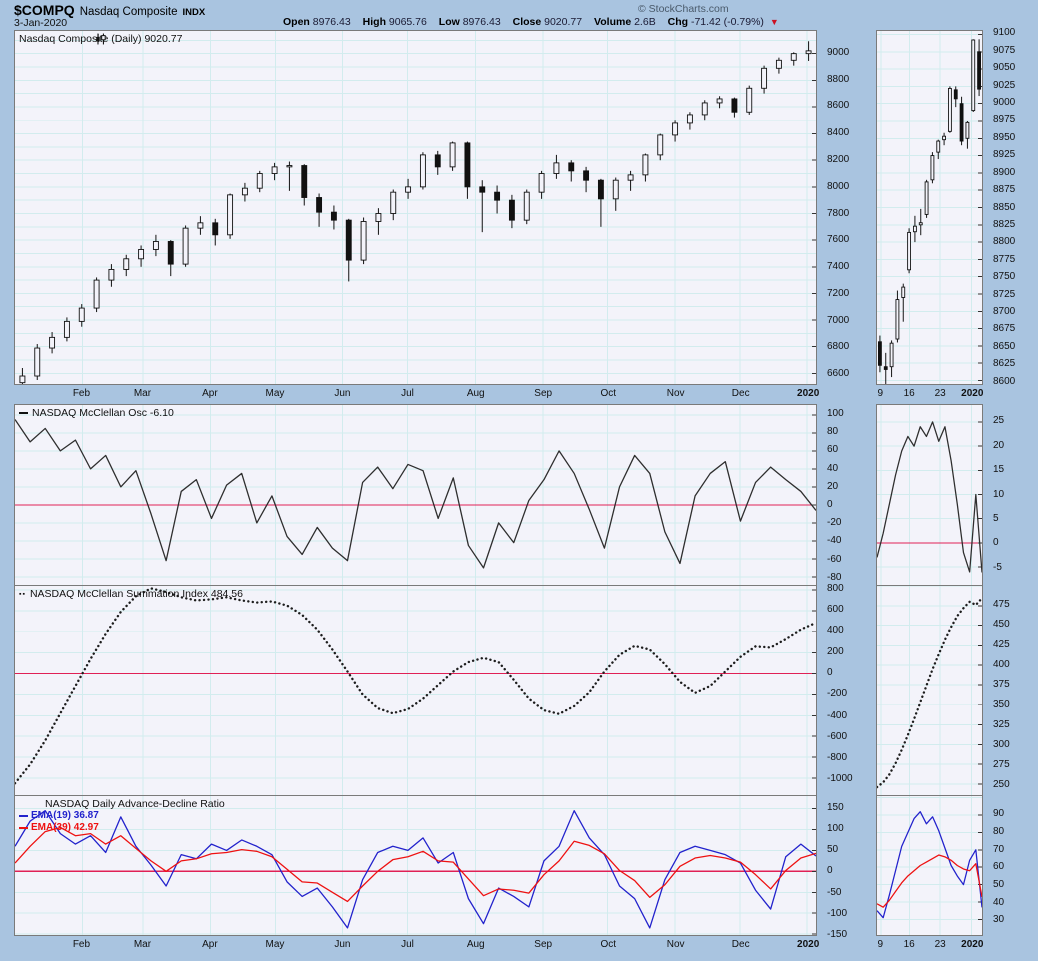 Image resolution: width=1038 pixels, height=961 pixels. What do you see at coordinates (44, 10) in the screenshot?
I see `ticker-symbol: $COMPQ` at bounding box center [44, 10].